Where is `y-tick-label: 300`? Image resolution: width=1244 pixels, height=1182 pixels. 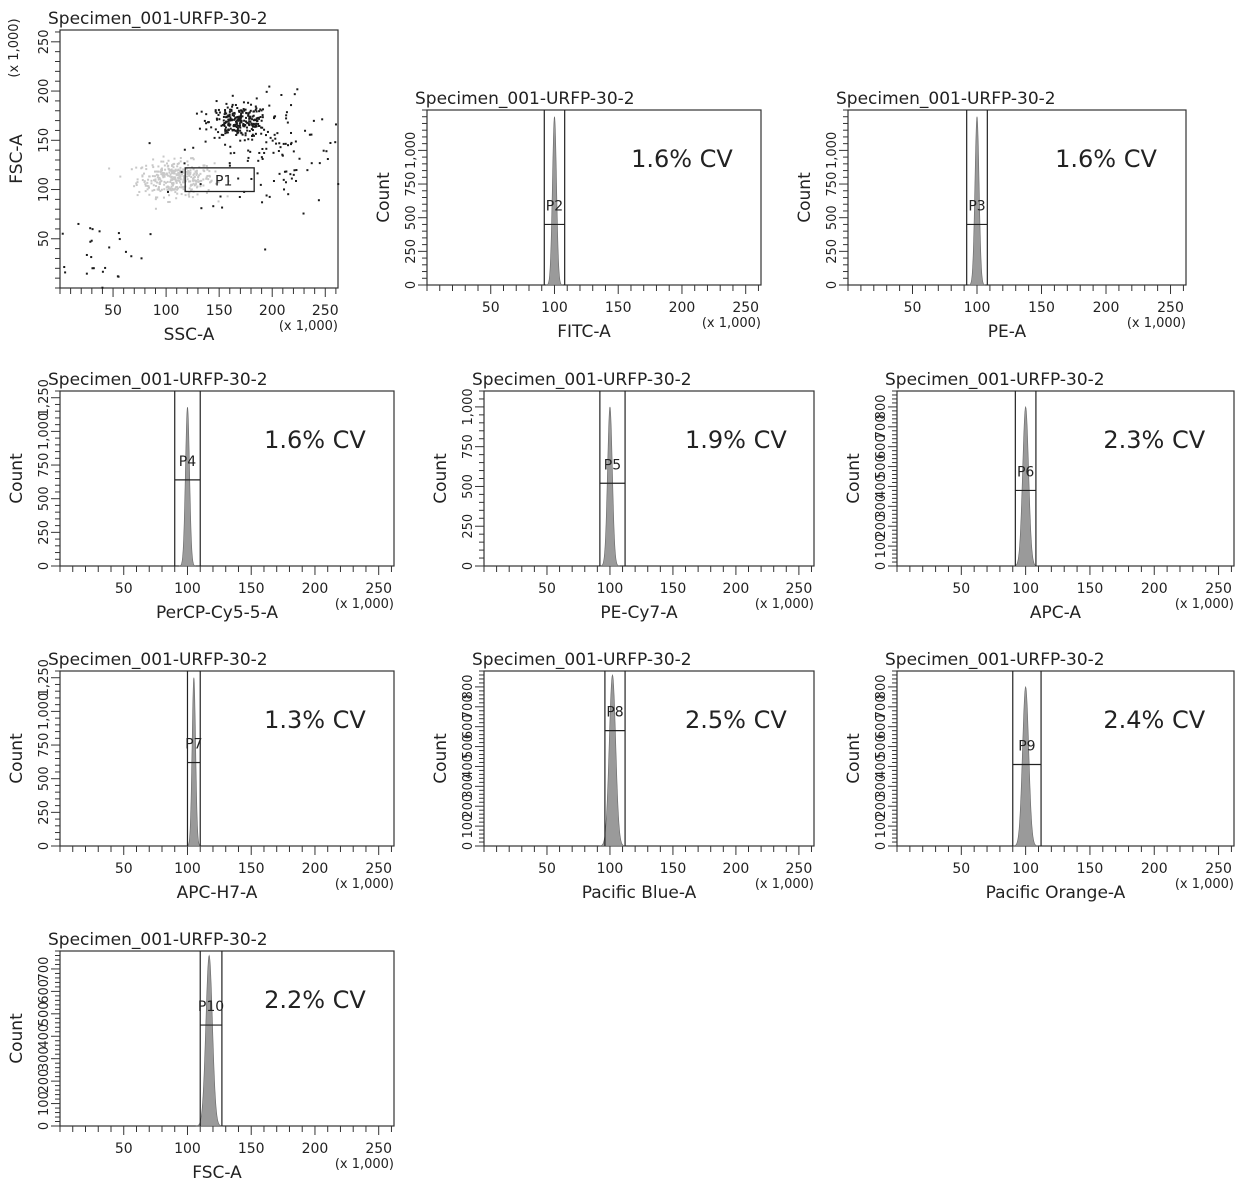
y-tick-label: 300 is located at coordinates (44, 1058).